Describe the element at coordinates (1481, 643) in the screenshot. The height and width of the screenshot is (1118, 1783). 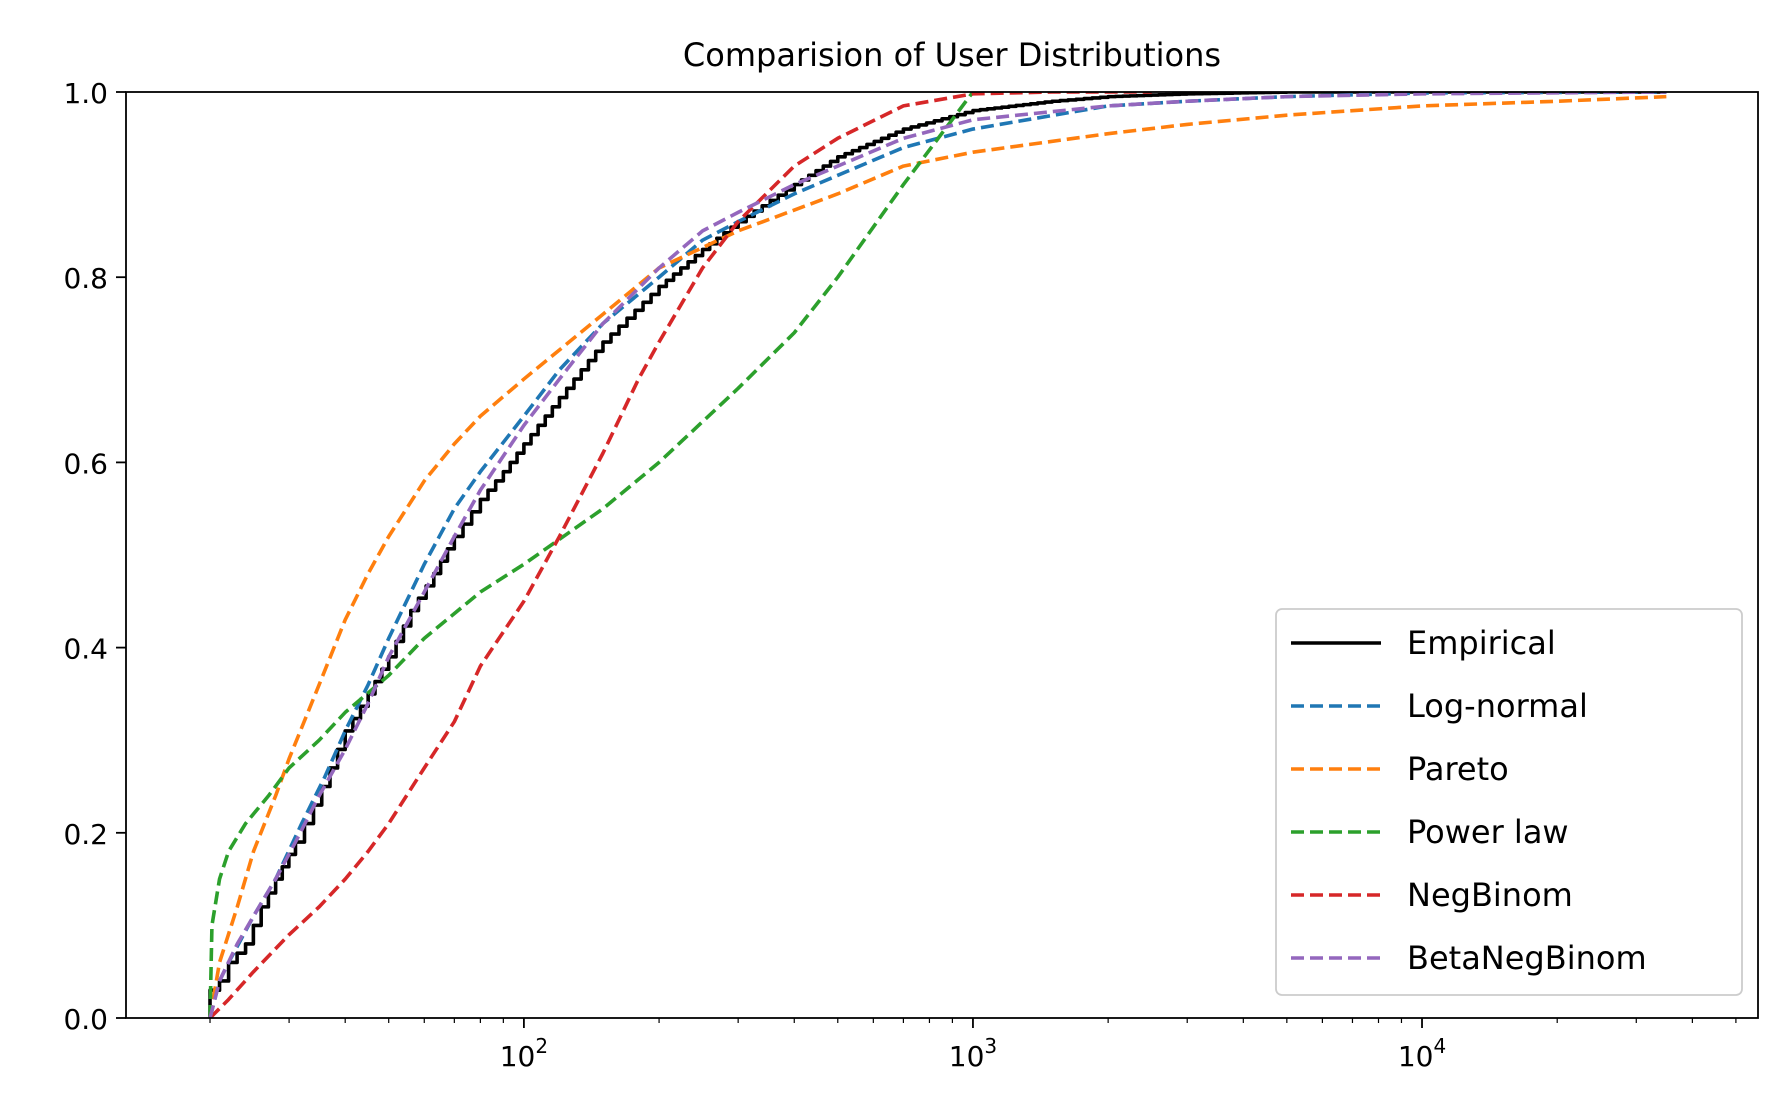
I see `legend-label: Empirical` at that location.